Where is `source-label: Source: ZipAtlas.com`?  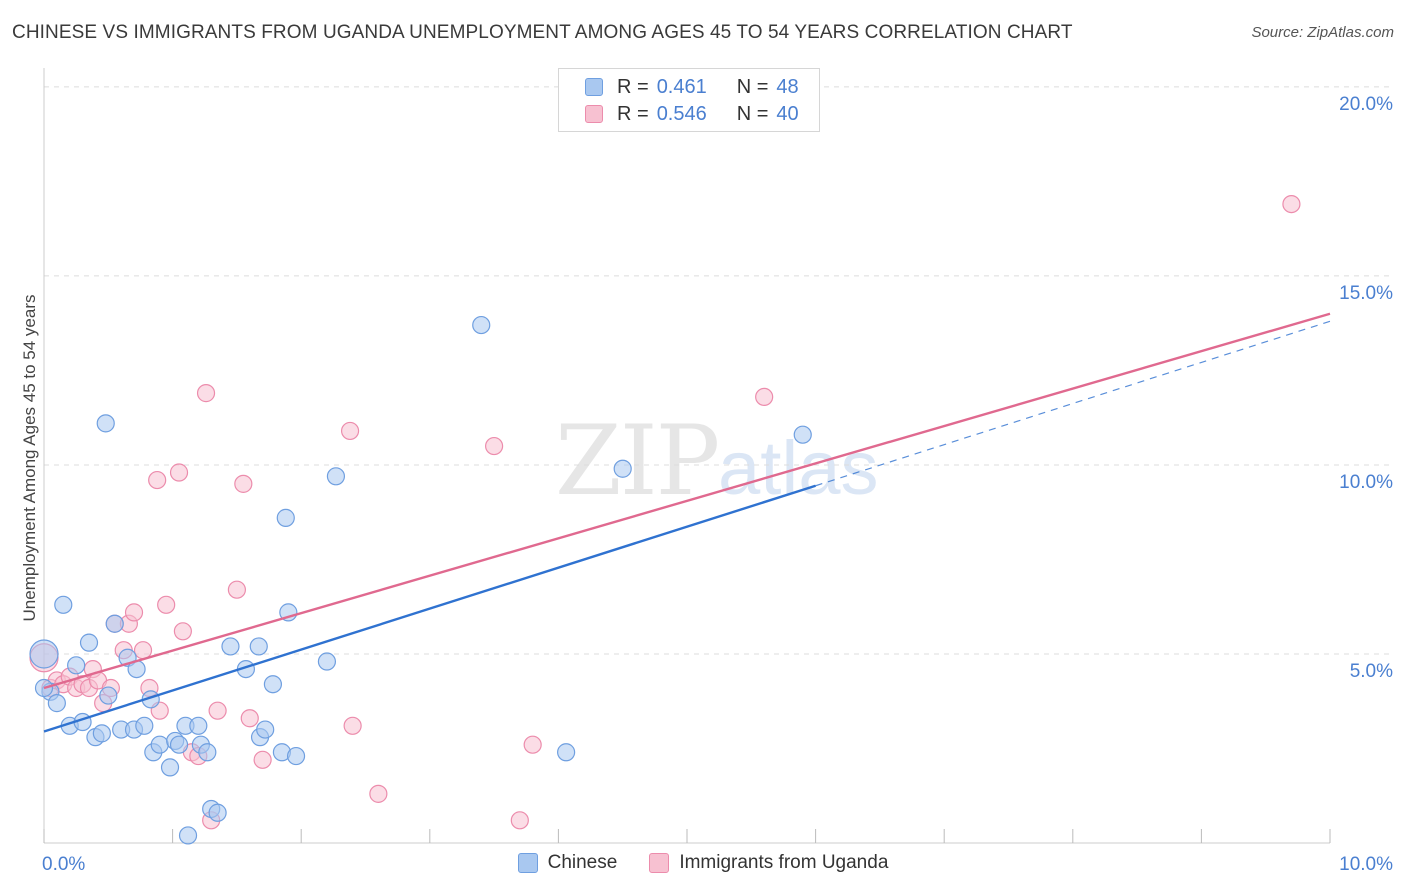 source-label: Source: ZipAtlas.com is located at coordinates (1322, 32).